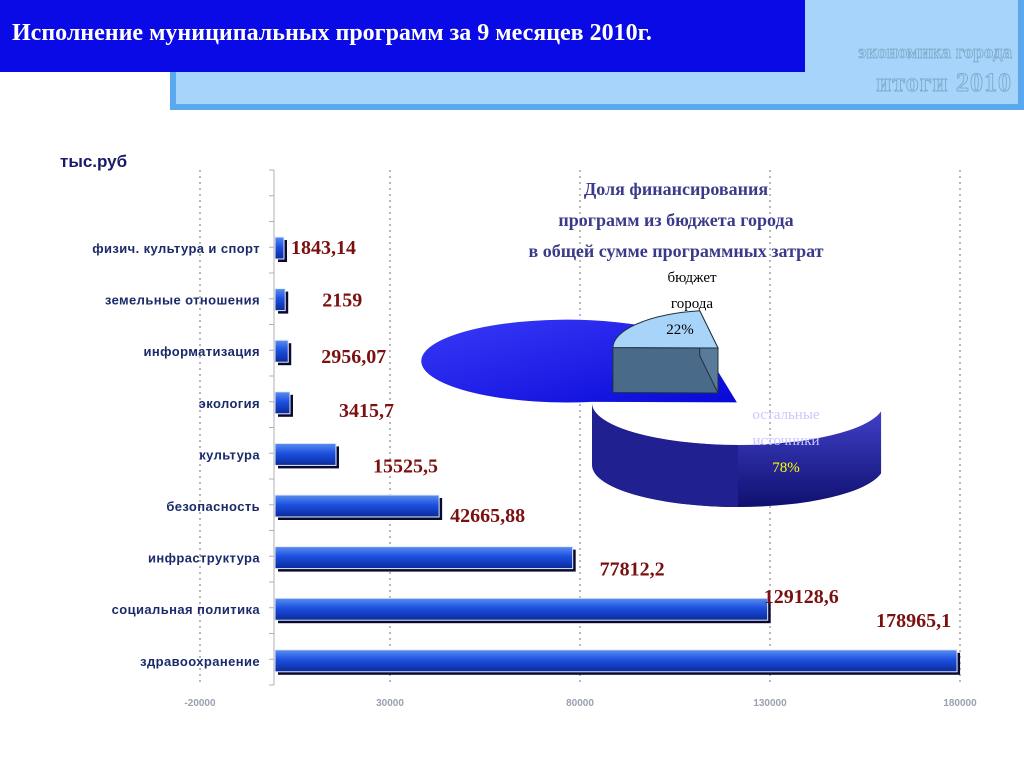  What do you see at coordinates (676, 189) in the screenshot?
I see `pie-title-line: Доля финансирования` at bounding box center [676, 189].